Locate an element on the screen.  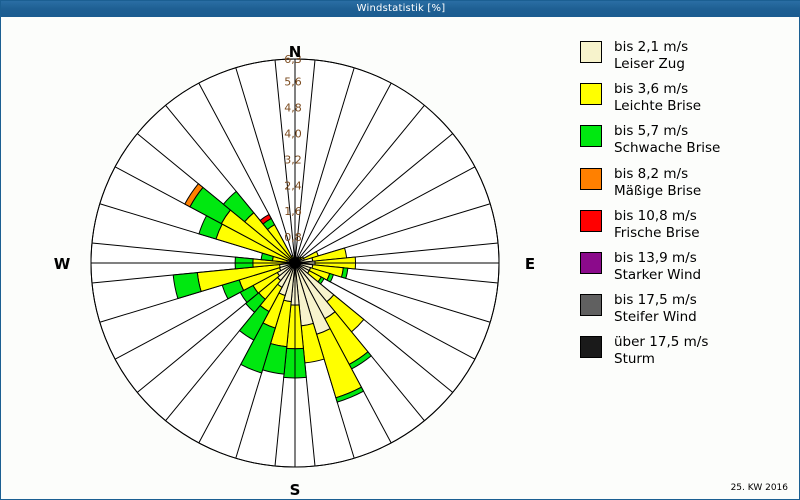
legend-label: bis 10,8 m/s Frische Brise is located at coordinates (657, 225).